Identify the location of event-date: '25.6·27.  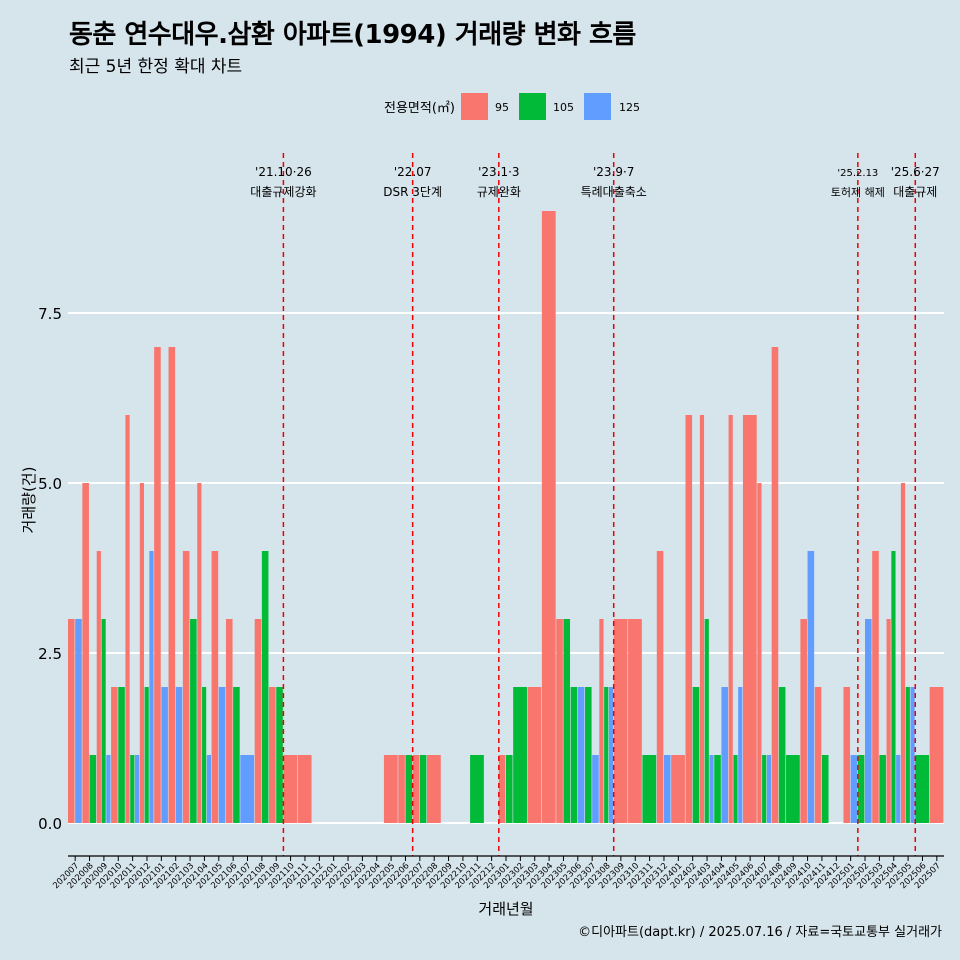
(915, 172).